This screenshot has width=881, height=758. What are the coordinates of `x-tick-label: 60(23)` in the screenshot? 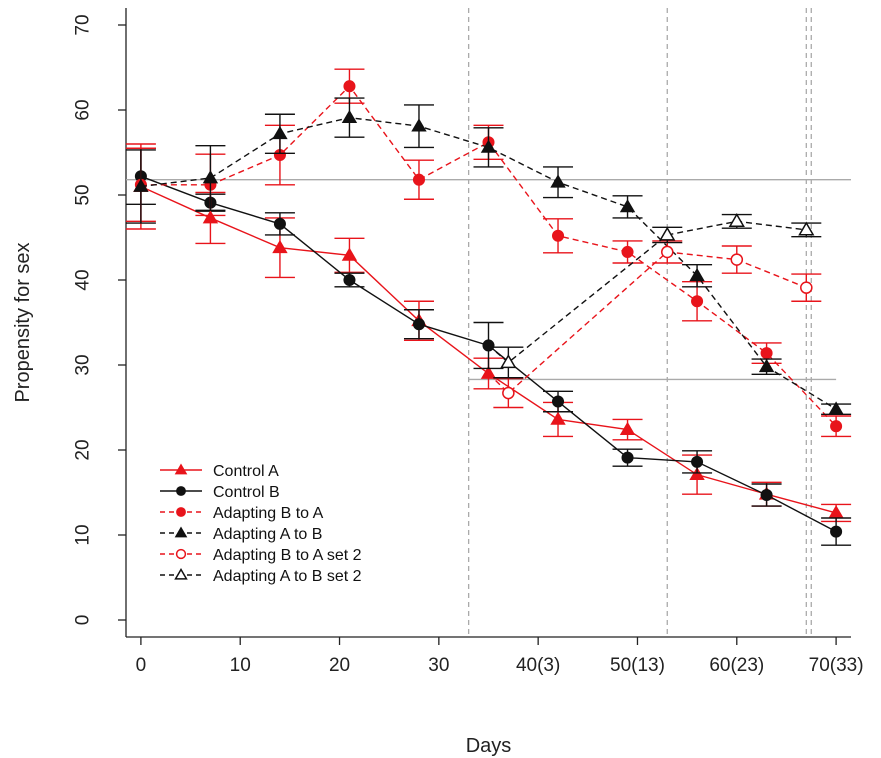 It's located at (736, 665).